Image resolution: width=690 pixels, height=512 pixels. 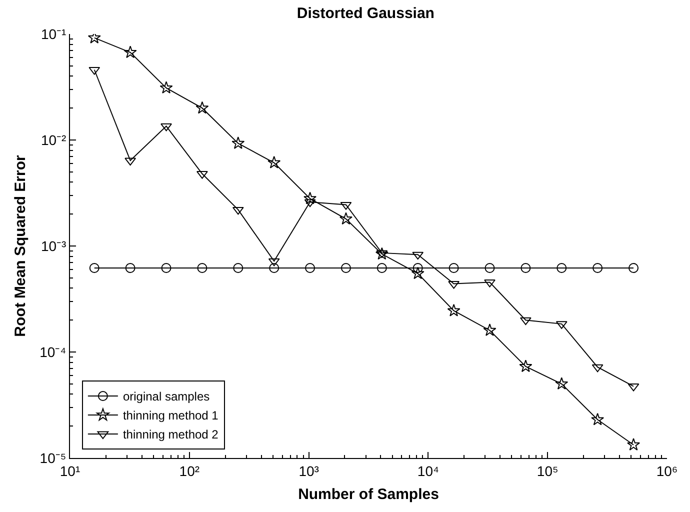 I want to click on y-tick-label: 10⁻², so click(x=53, y=140).